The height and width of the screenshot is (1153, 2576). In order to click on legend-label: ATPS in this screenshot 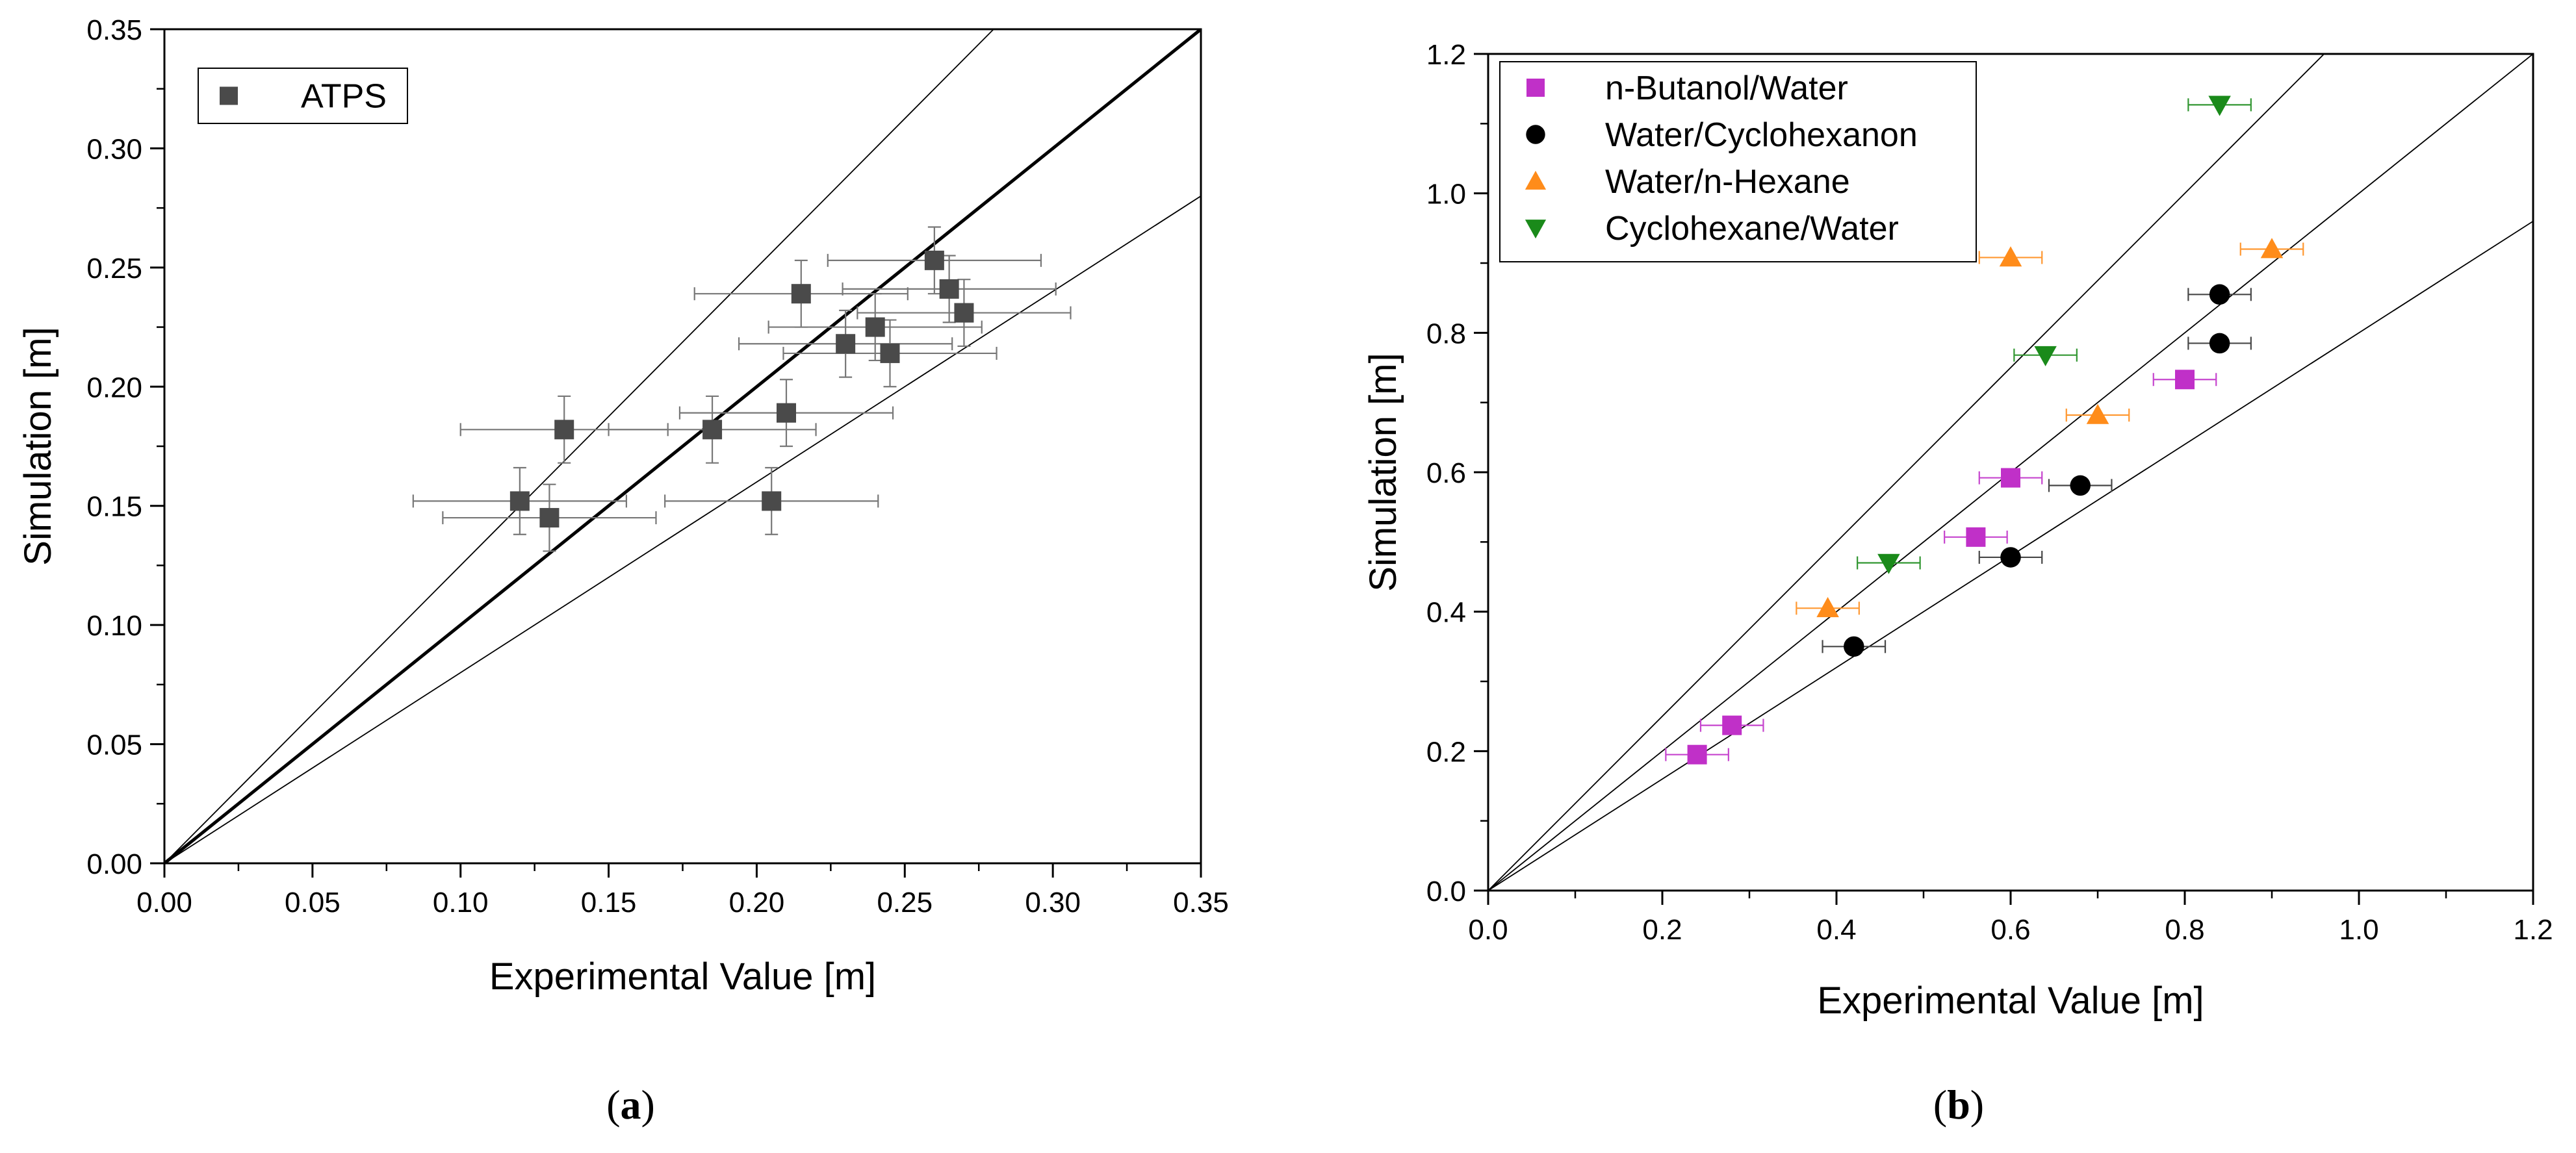, I will do `click(344, 97)`.